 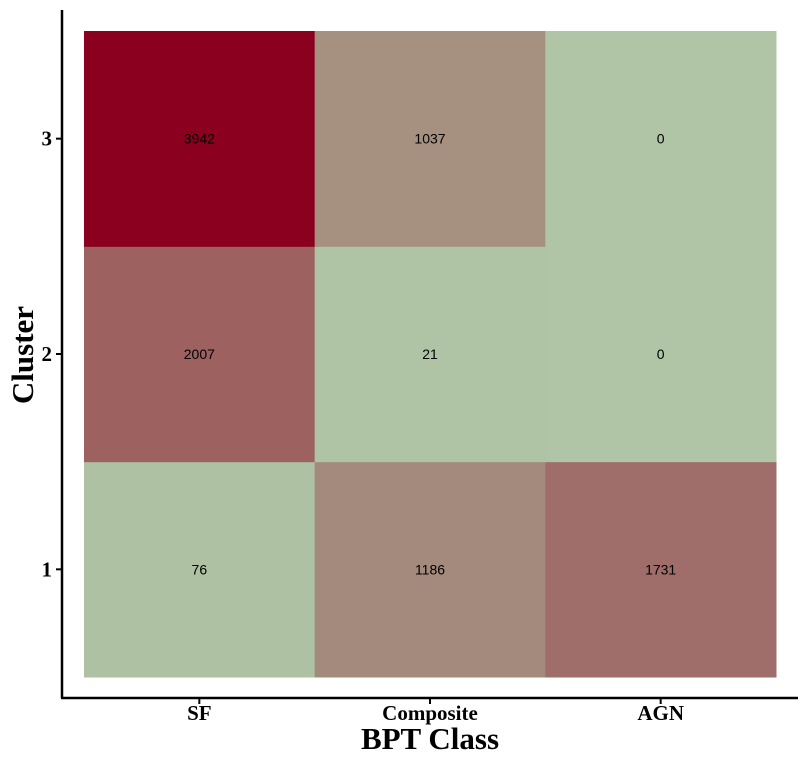 I want to click on x-tick-label: SF, so click(x=199, y=713).